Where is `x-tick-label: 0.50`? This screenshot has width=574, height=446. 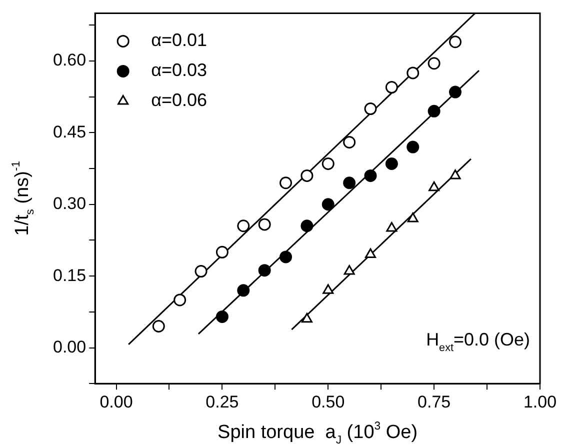 x-tick-label: 0.50 is located at coordinates (328, 402).